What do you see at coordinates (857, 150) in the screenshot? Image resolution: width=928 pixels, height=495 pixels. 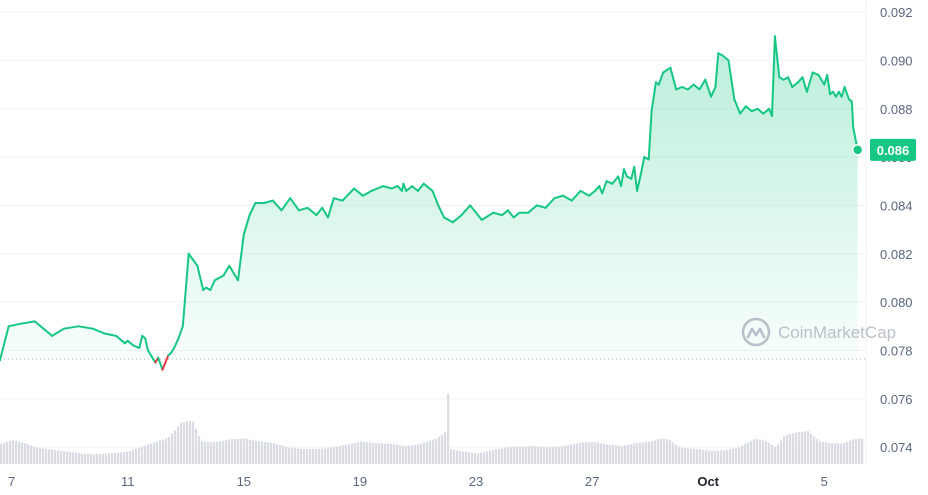 I see `current-price-dot` at bounding box center [857, 150].